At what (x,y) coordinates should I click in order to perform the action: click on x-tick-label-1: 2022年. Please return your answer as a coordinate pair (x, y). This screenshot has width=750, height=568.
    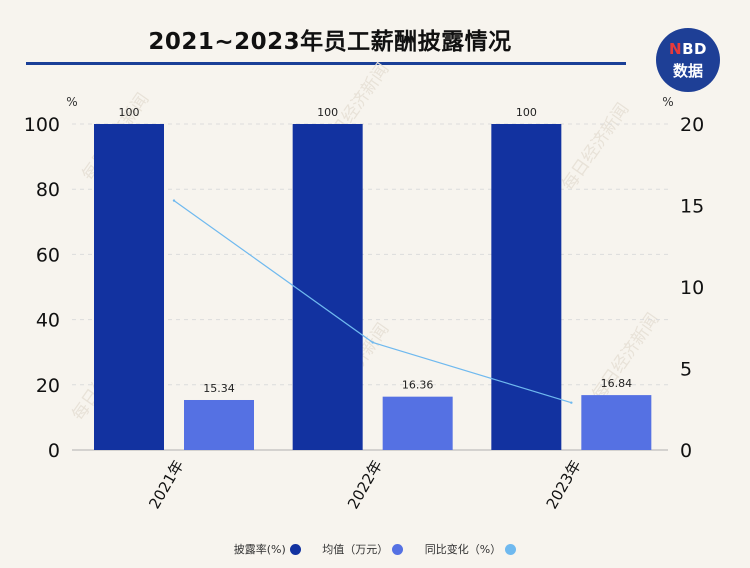
    Looking at the image, I should click on (365, 484).